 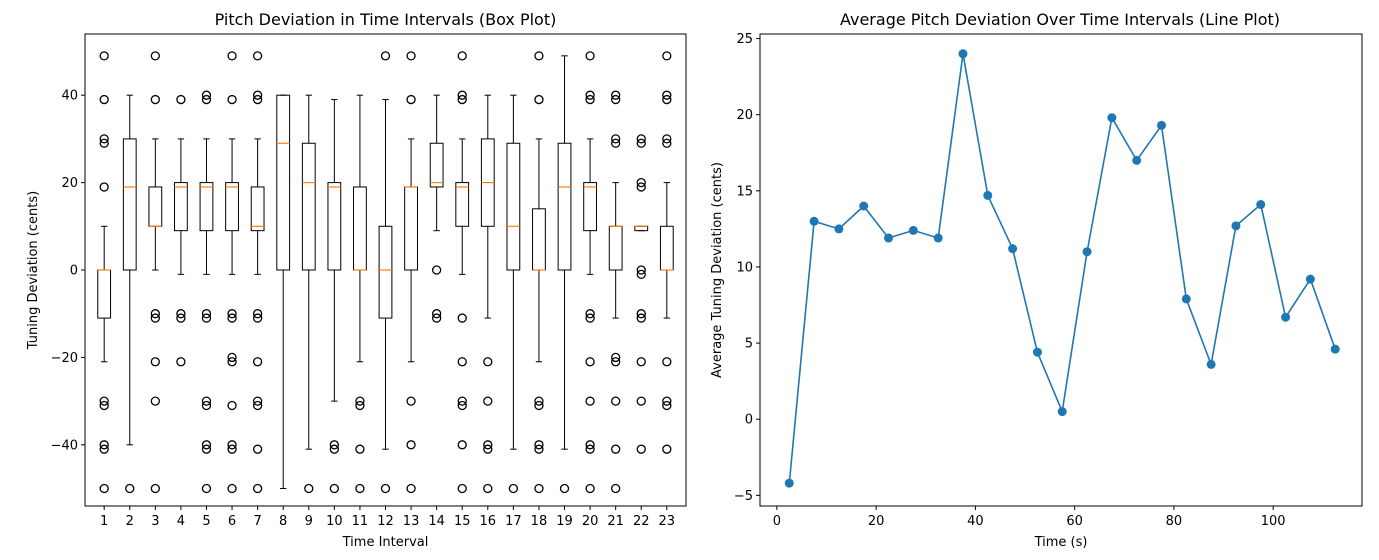 I want to click on line-plot-y-axis-label: Average Tuning Deviation (cents), so click(x=717, y=270).